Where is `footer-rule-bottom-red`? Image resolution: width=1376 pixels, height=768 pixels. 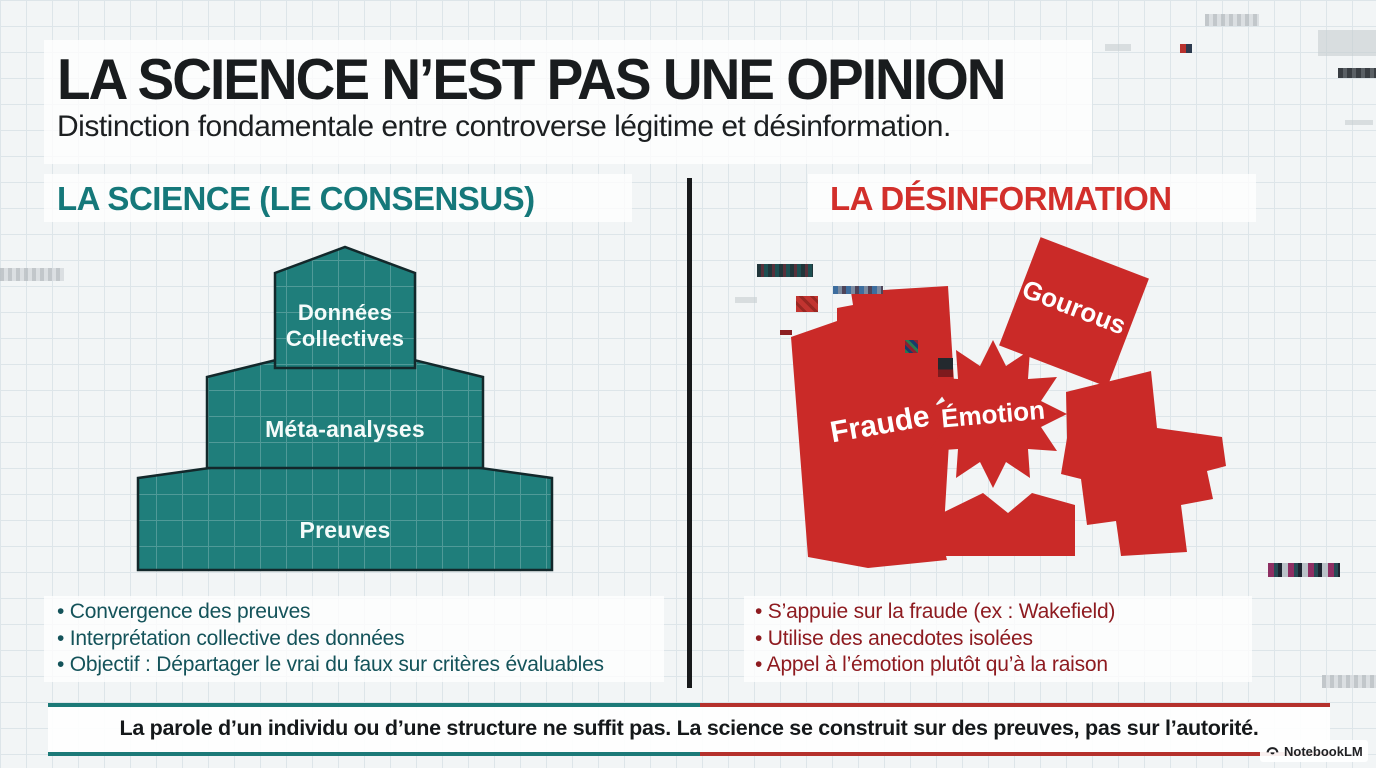
footer-rule-bottom-red is located at coordinates (1015, 754).